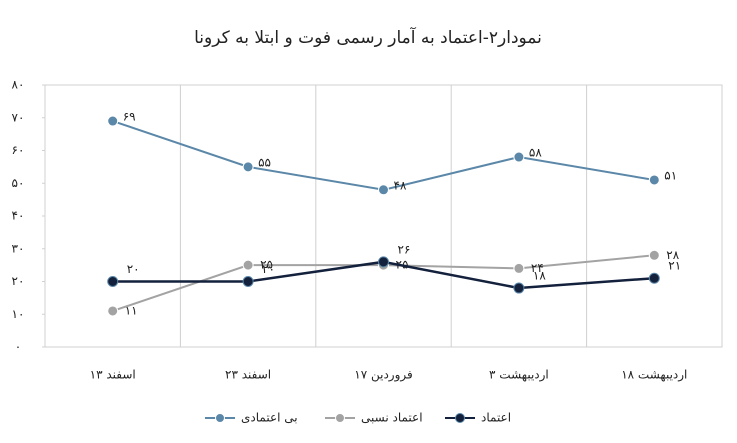 The width and height of the screenshot is (737, 443). What do you see at coordinates (400, 185) in the screenshot?
I see `value-label: ۴۸` at bounding box center [400, 185].